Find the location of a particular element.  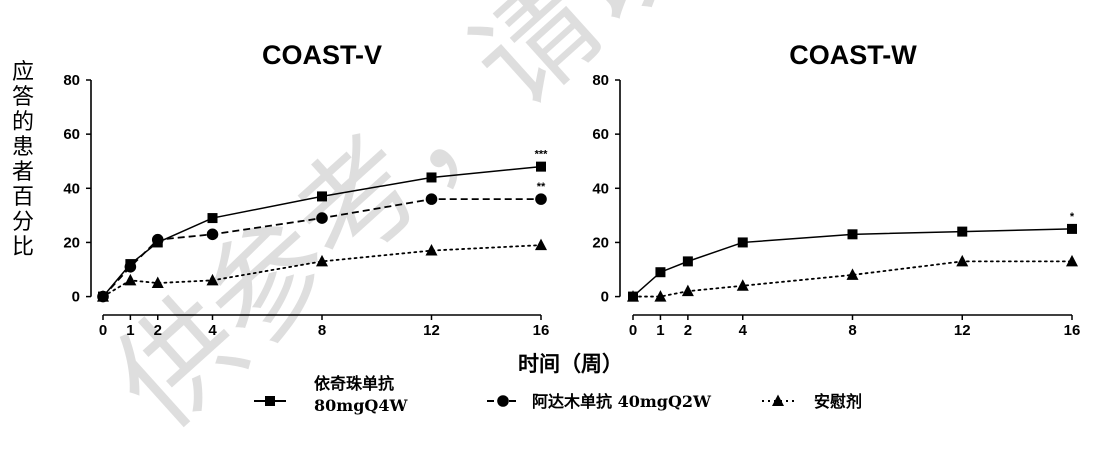

chart-title: COAST-W is located at coordinates (853, 55).